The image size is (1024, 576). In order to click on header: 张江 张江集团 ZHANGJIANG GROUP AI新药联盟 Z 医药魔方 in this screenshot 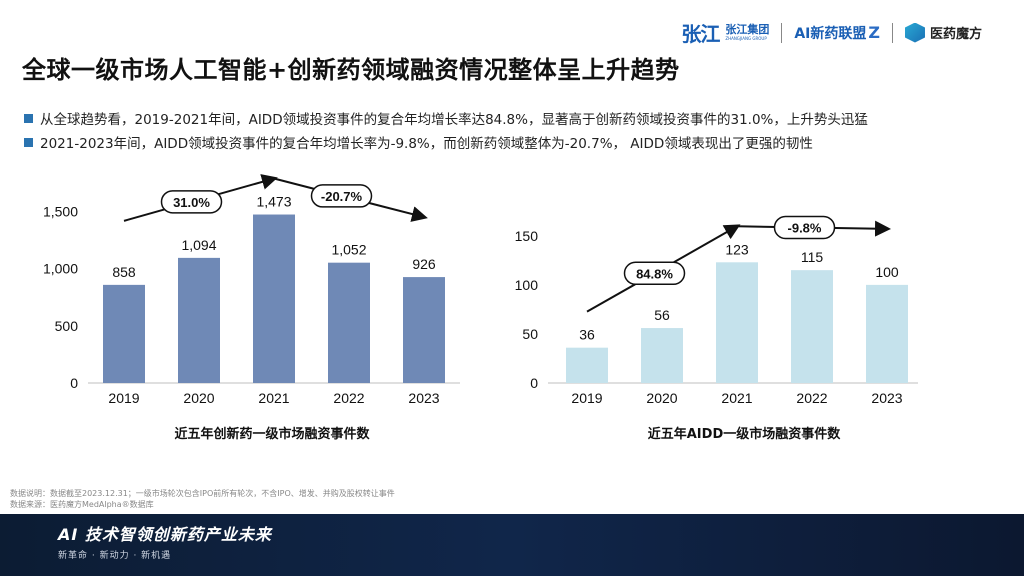, I will do `click(512, 23)`.